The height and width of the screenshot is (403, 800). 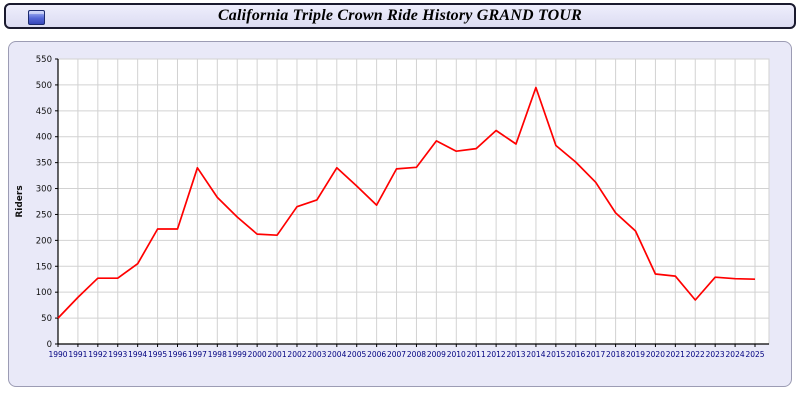 What do you see at coordinates (555, 354) in the screenshot?
I see `x-tick-label: 2015` at bounding box center [555, 354].